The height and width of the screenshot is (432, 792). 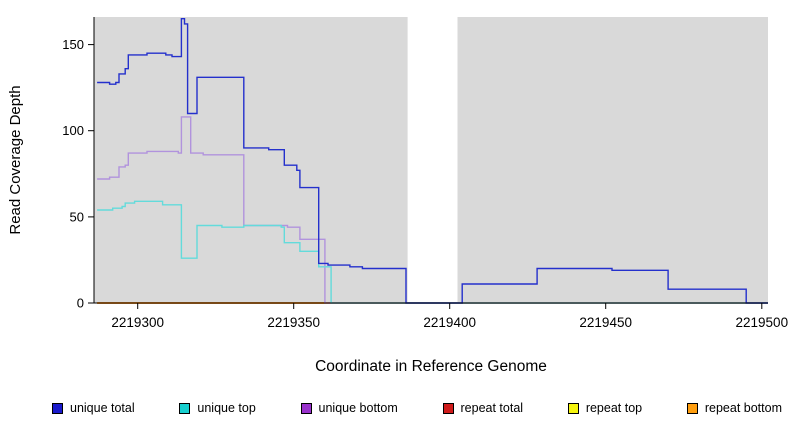 What do you see at coordinates (431, 366) in the screenshot?
I see `x-axis-title: Coordinate in Reference Genome` at bounding box center [431, 366].